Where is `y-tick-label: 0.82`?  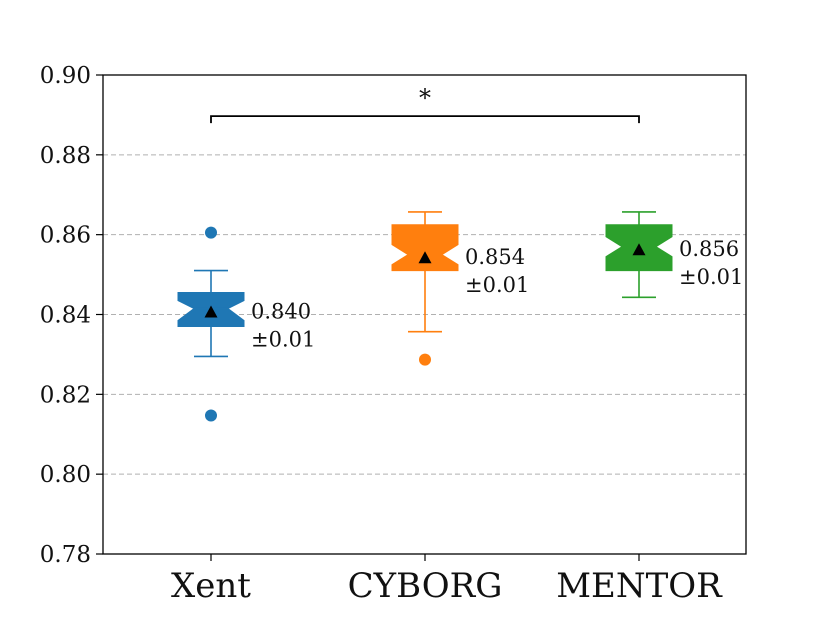 y-tick-label: 0.82 is located at coordinates (65, 395).